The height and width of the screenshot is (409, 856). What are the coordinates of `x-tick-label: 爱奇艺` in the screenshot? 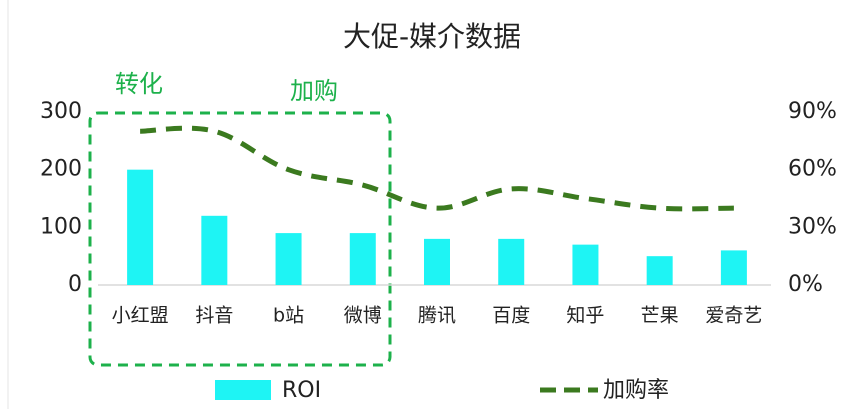 It's located at (733, 316).